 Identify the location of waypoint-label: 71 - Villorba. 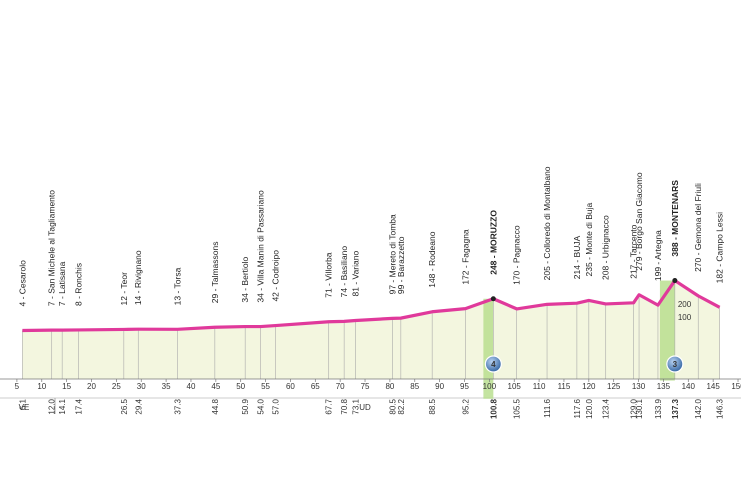
(329, 274).